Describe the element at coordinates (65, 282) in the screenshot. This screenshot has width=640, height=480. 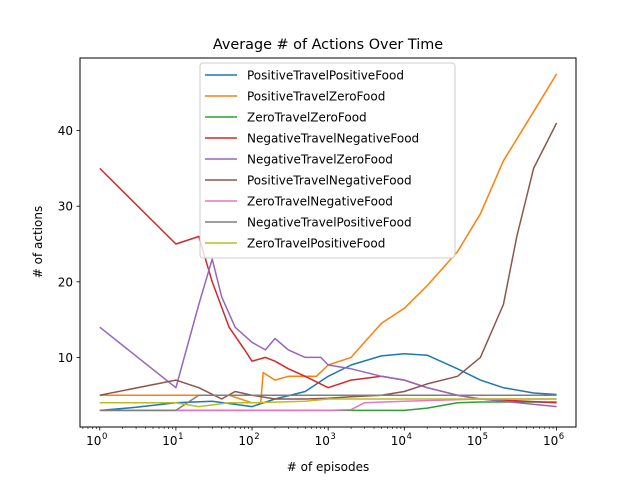
I see `y-tick-label: 20` at that location.